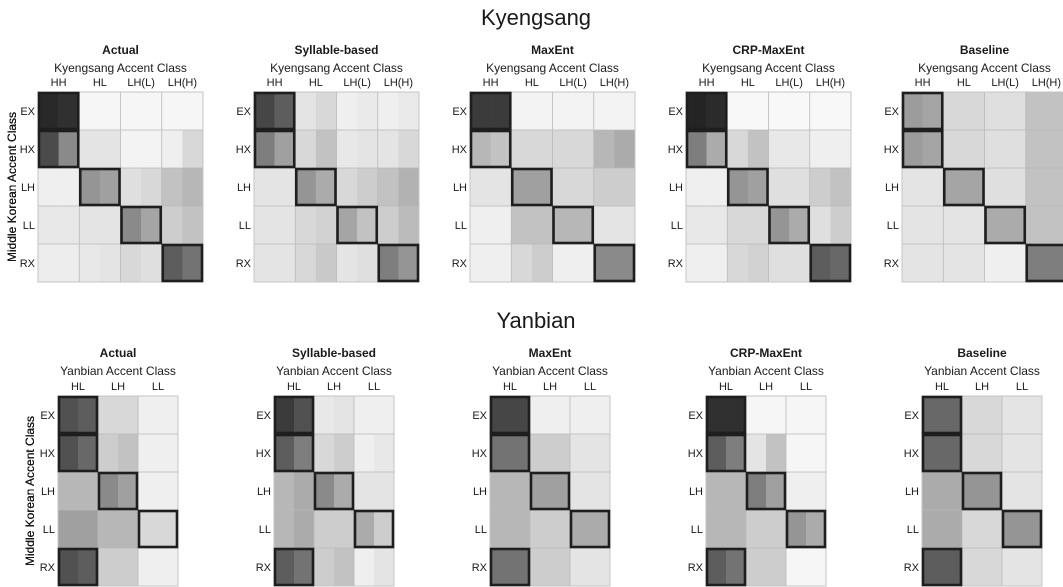 Image resolution: width=1063 pixels, height=587 pixels. Describe the element at coordinates (535, 320) in the screenshot. I see `section-title-yanbian: Yanbian` at that location.